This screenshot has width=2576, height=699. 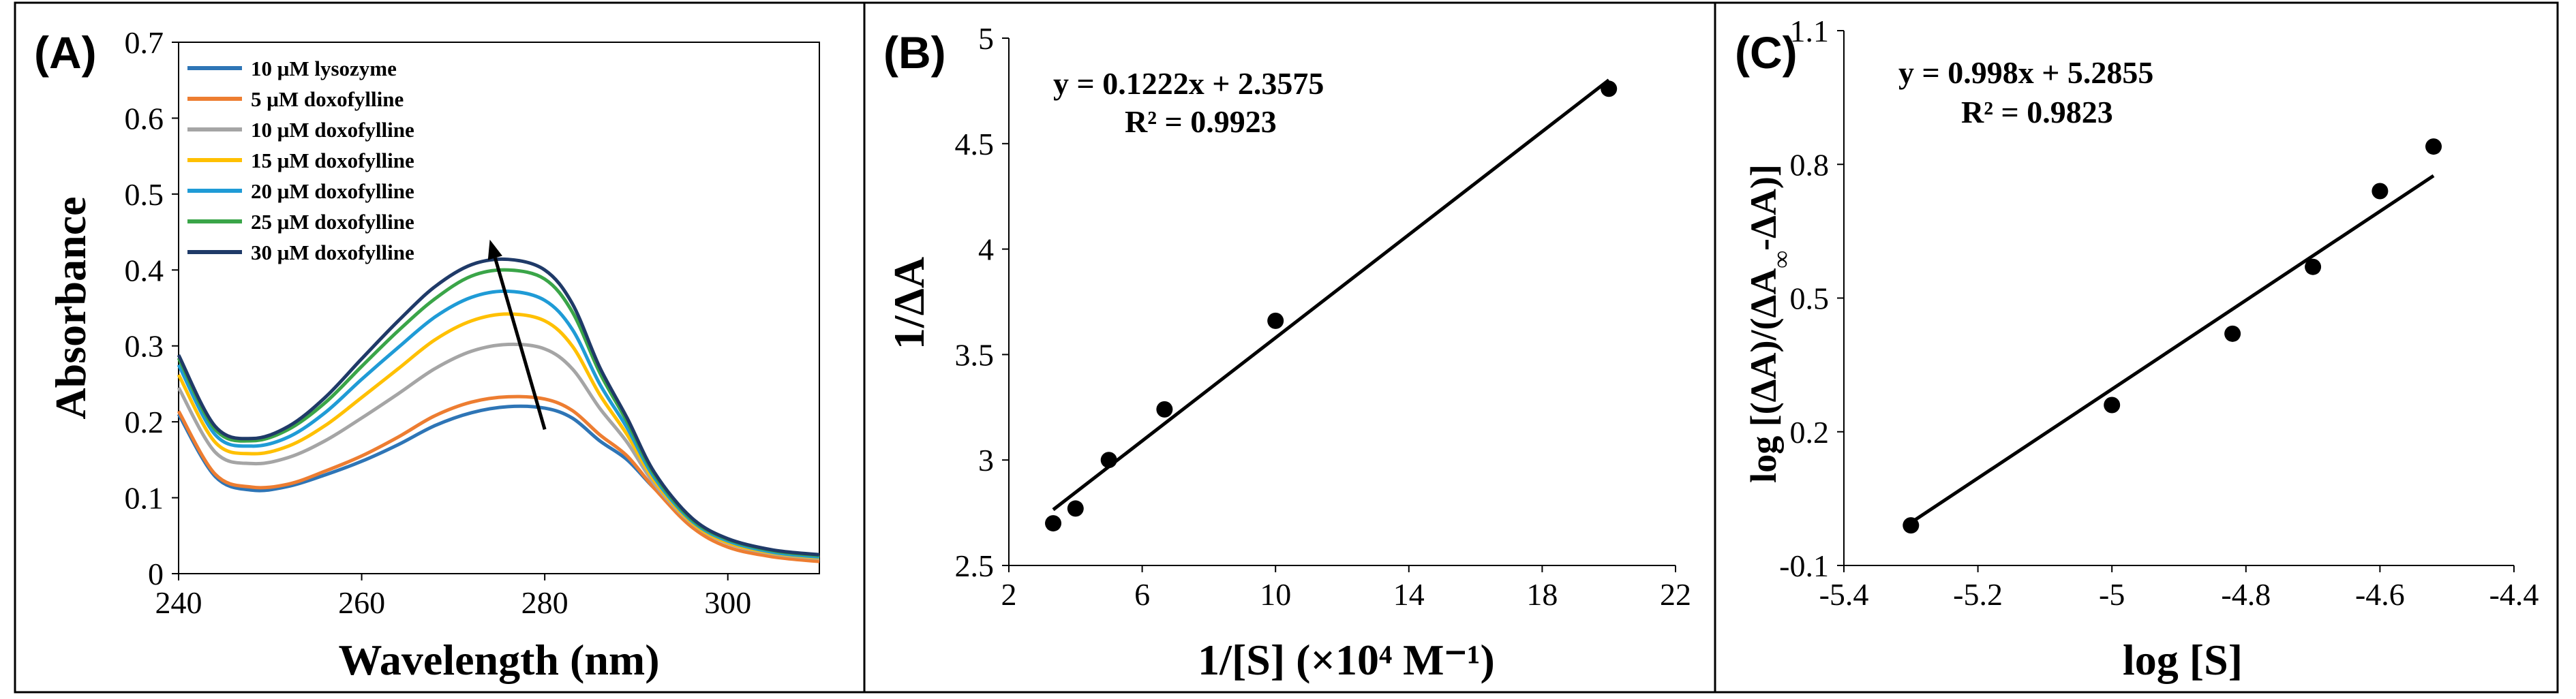 I want to click on chart-a-legend-label: 10 μM lysozyme, so click(x=324, y=68).